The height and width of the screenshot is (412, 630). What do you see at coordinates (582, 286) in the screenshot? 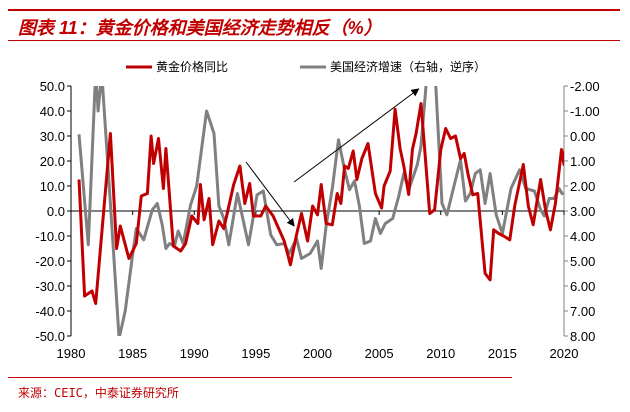
I see `right-axis-tick-label: 6.00` at bounding box center [582, 286].